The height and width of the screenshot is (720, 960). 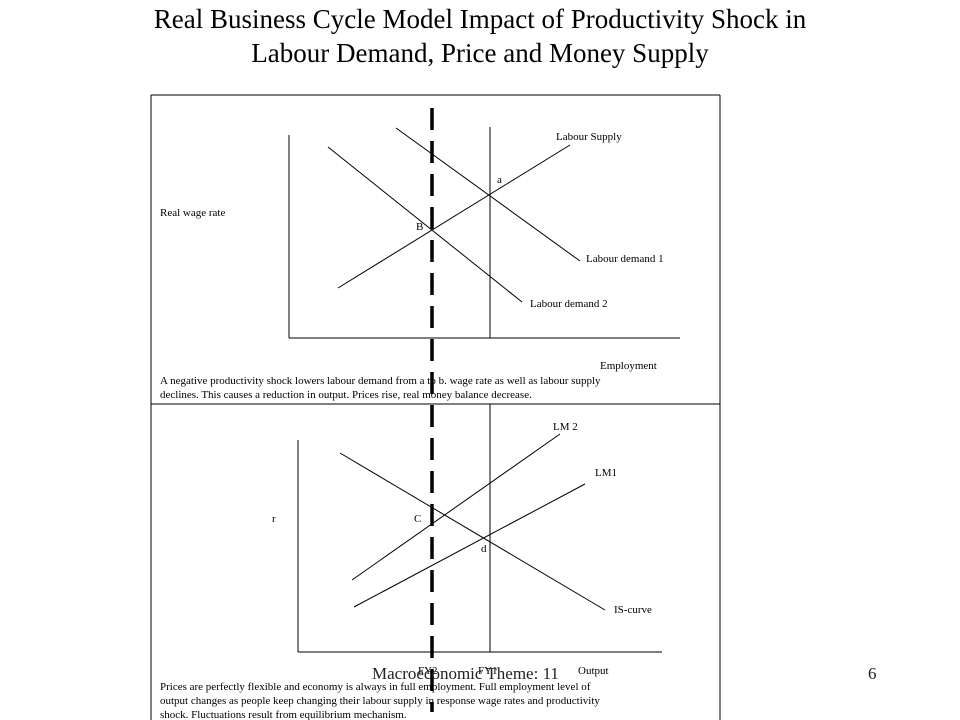 I want to click on fy1-tick-label: FY1, so click(x=488, y=671).